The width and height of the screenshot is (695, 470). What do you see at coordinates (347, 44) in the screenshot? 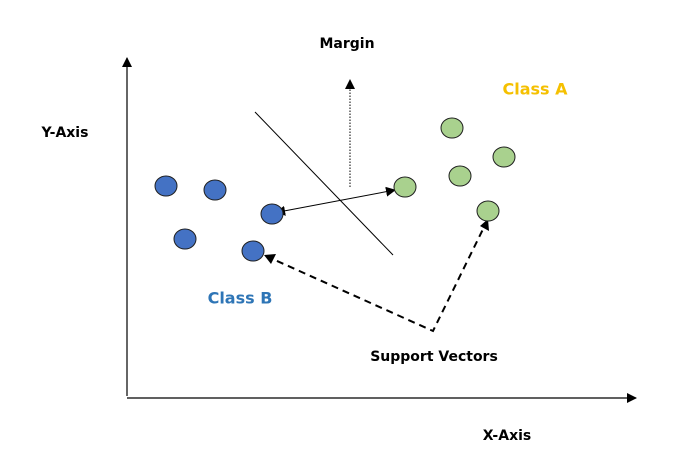
I see `margin-label: Margin` at bounding box center [347, 44].